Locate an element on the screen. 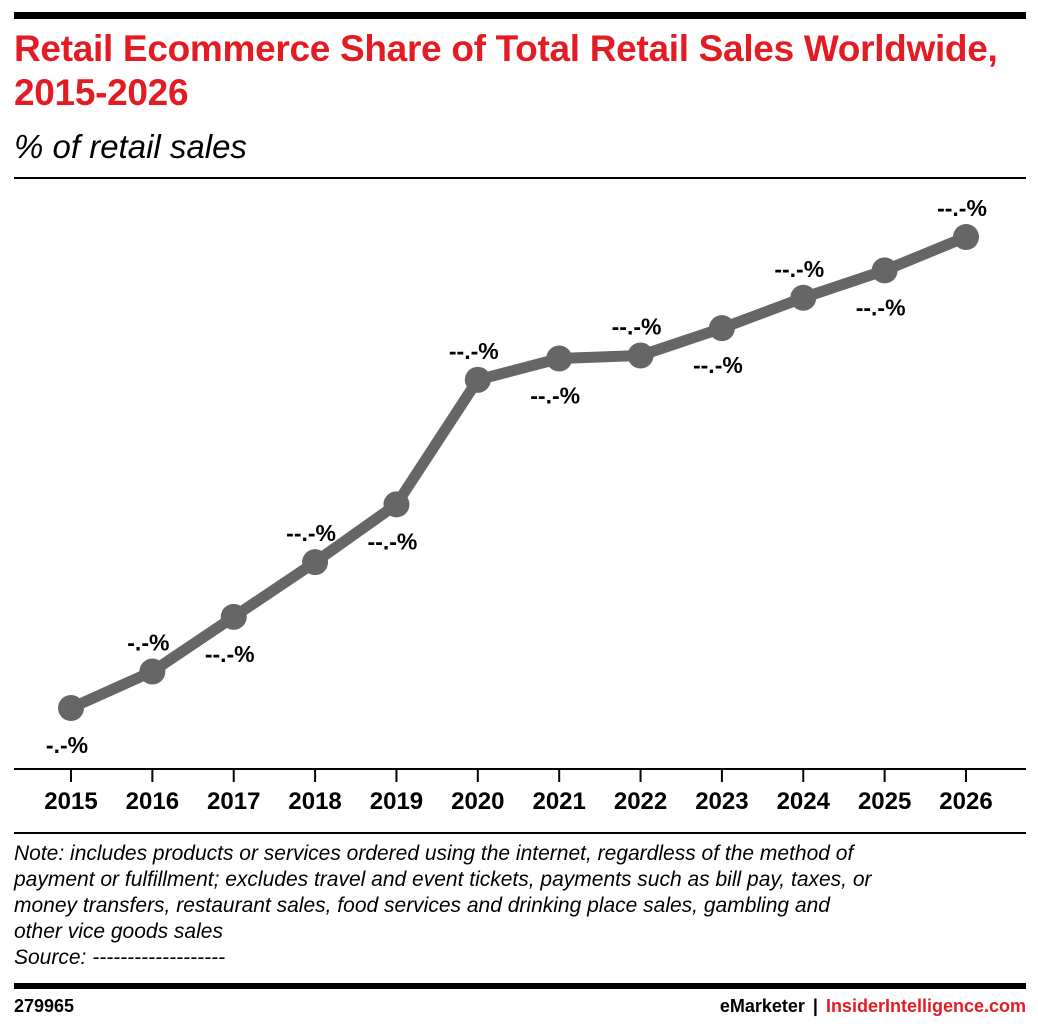  x-tick-label: 2016 is located at coordinates (152, 801).